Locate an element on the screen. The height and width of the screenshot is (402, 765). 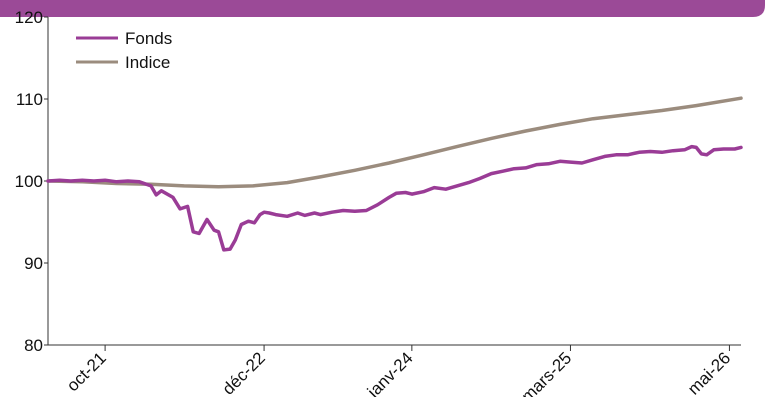
y-tick-label: 110 is located at coordinates (29, 99).